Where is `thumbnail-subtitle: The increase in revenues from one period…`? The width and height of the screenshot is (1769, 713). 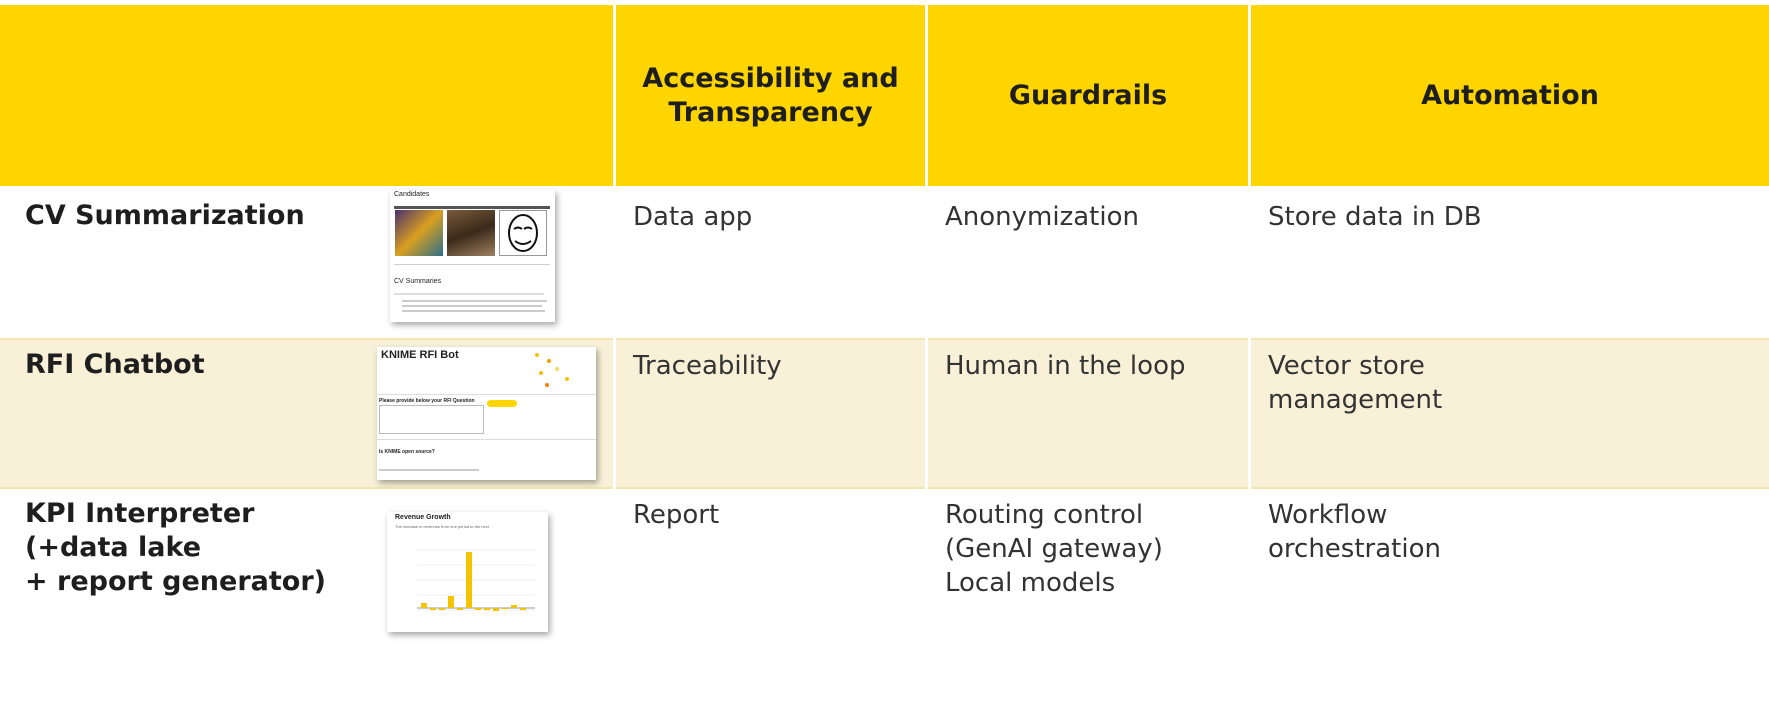
thumbnail-subtitle: The increase in revenues from one period… is located at coordinates (442, 526).